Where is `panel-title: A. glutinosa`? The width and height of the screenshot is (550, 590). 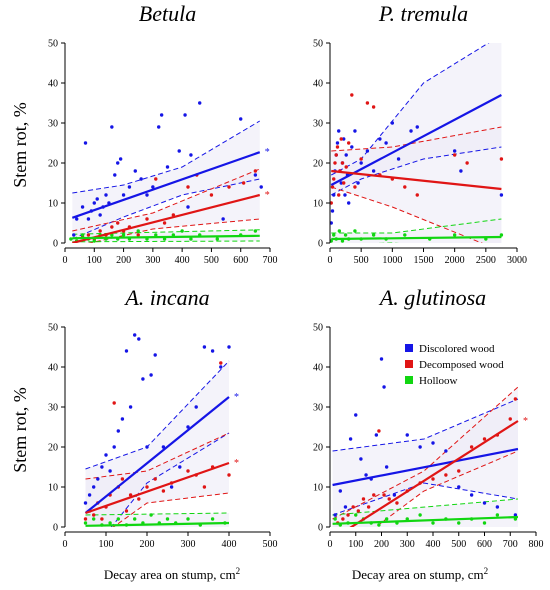
panel-title: A. glutinosa is located at coordinates (432, 297).